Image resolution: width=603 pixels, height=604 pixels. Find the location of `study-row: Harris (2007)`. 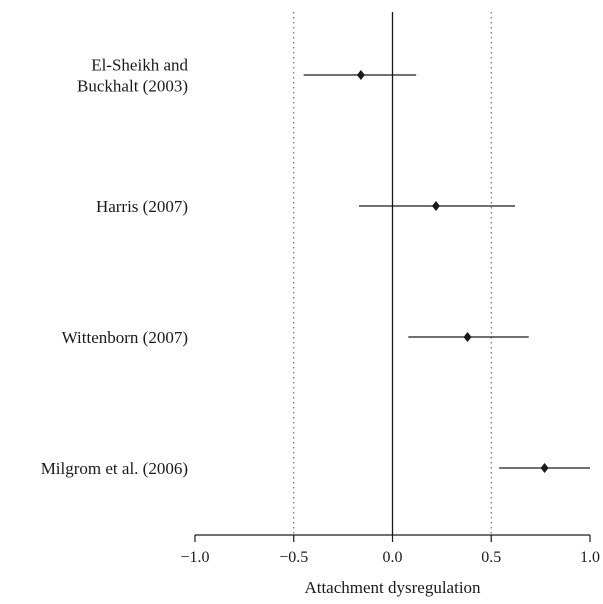

study-row: Harris (2007) is located at coordinates (305, 206).